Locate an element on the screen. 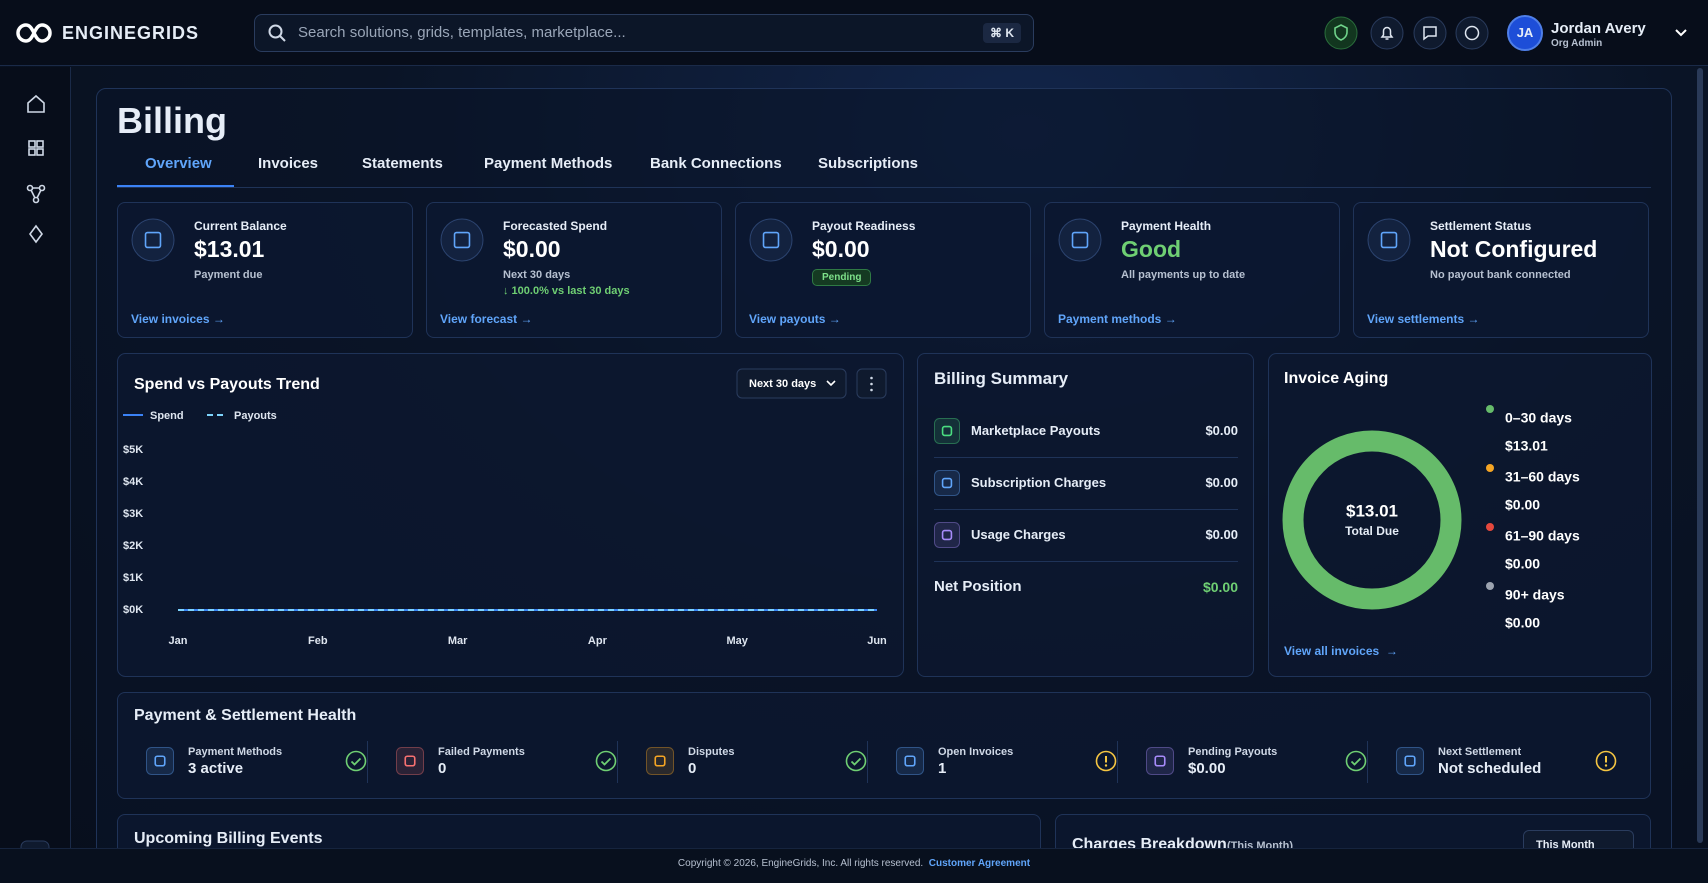  kpi-link: View invoices → is located at coordinates (178, 319).